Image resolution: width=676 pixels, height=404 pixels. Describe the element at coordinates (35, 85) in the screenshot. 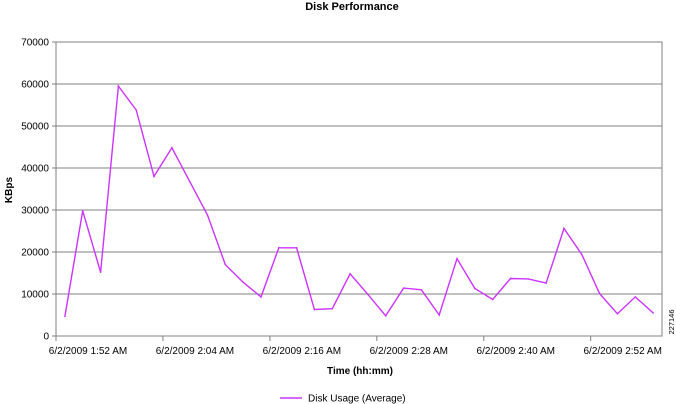

I see `y-tick-label: 60000` at that location.